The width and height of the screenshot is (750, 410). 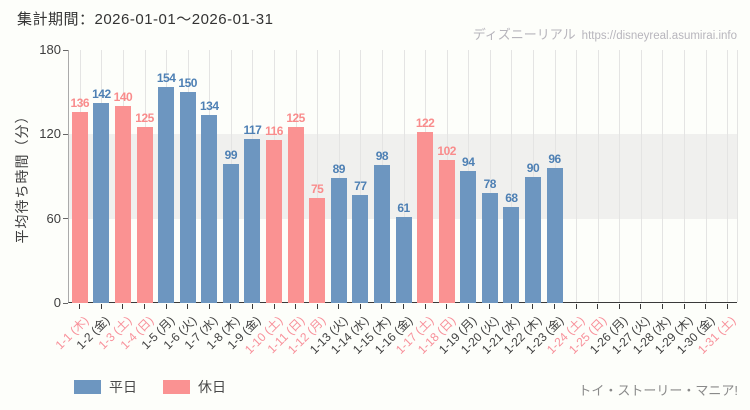 I want to click on bar-value: 140, so click(x=123, y=97).